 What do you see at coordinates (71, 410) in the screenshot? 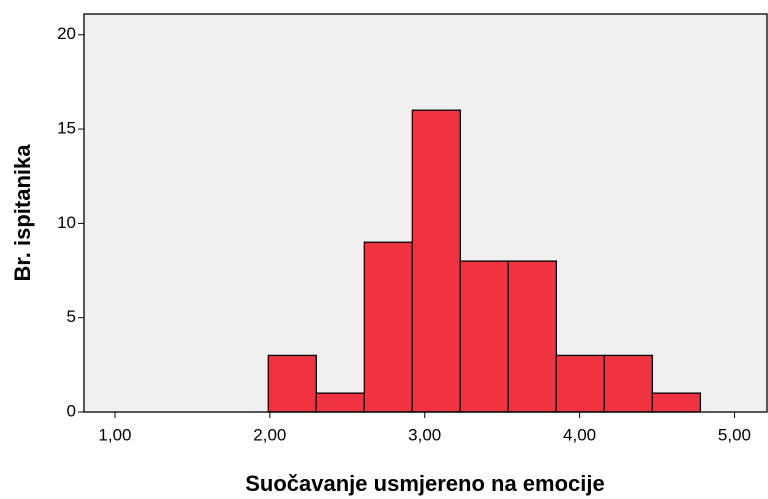
I see `y-tick-label: 0` at bounding box center [71, 410].